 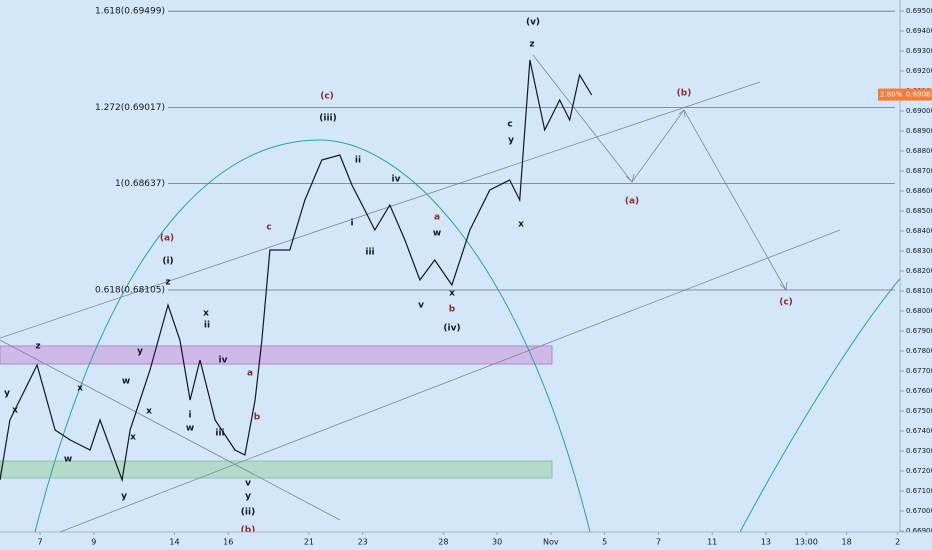 I want to click on demand-zone, so click(x=276, y=469).